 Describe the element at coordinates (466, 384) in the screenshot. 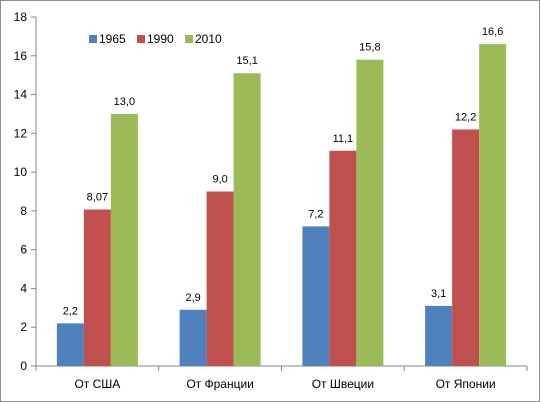

I see `x-tick-label: От Японии` at that location.